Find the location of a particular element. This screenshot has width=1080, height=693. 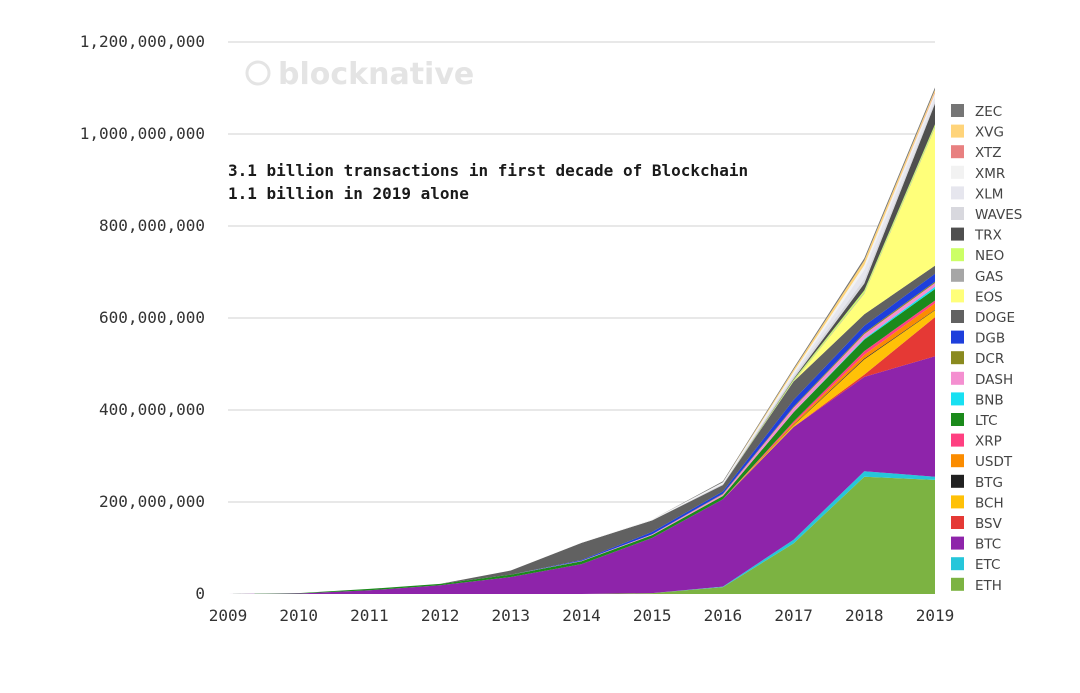

x-tick-label: 2014 is located at coordinates (581, 615).